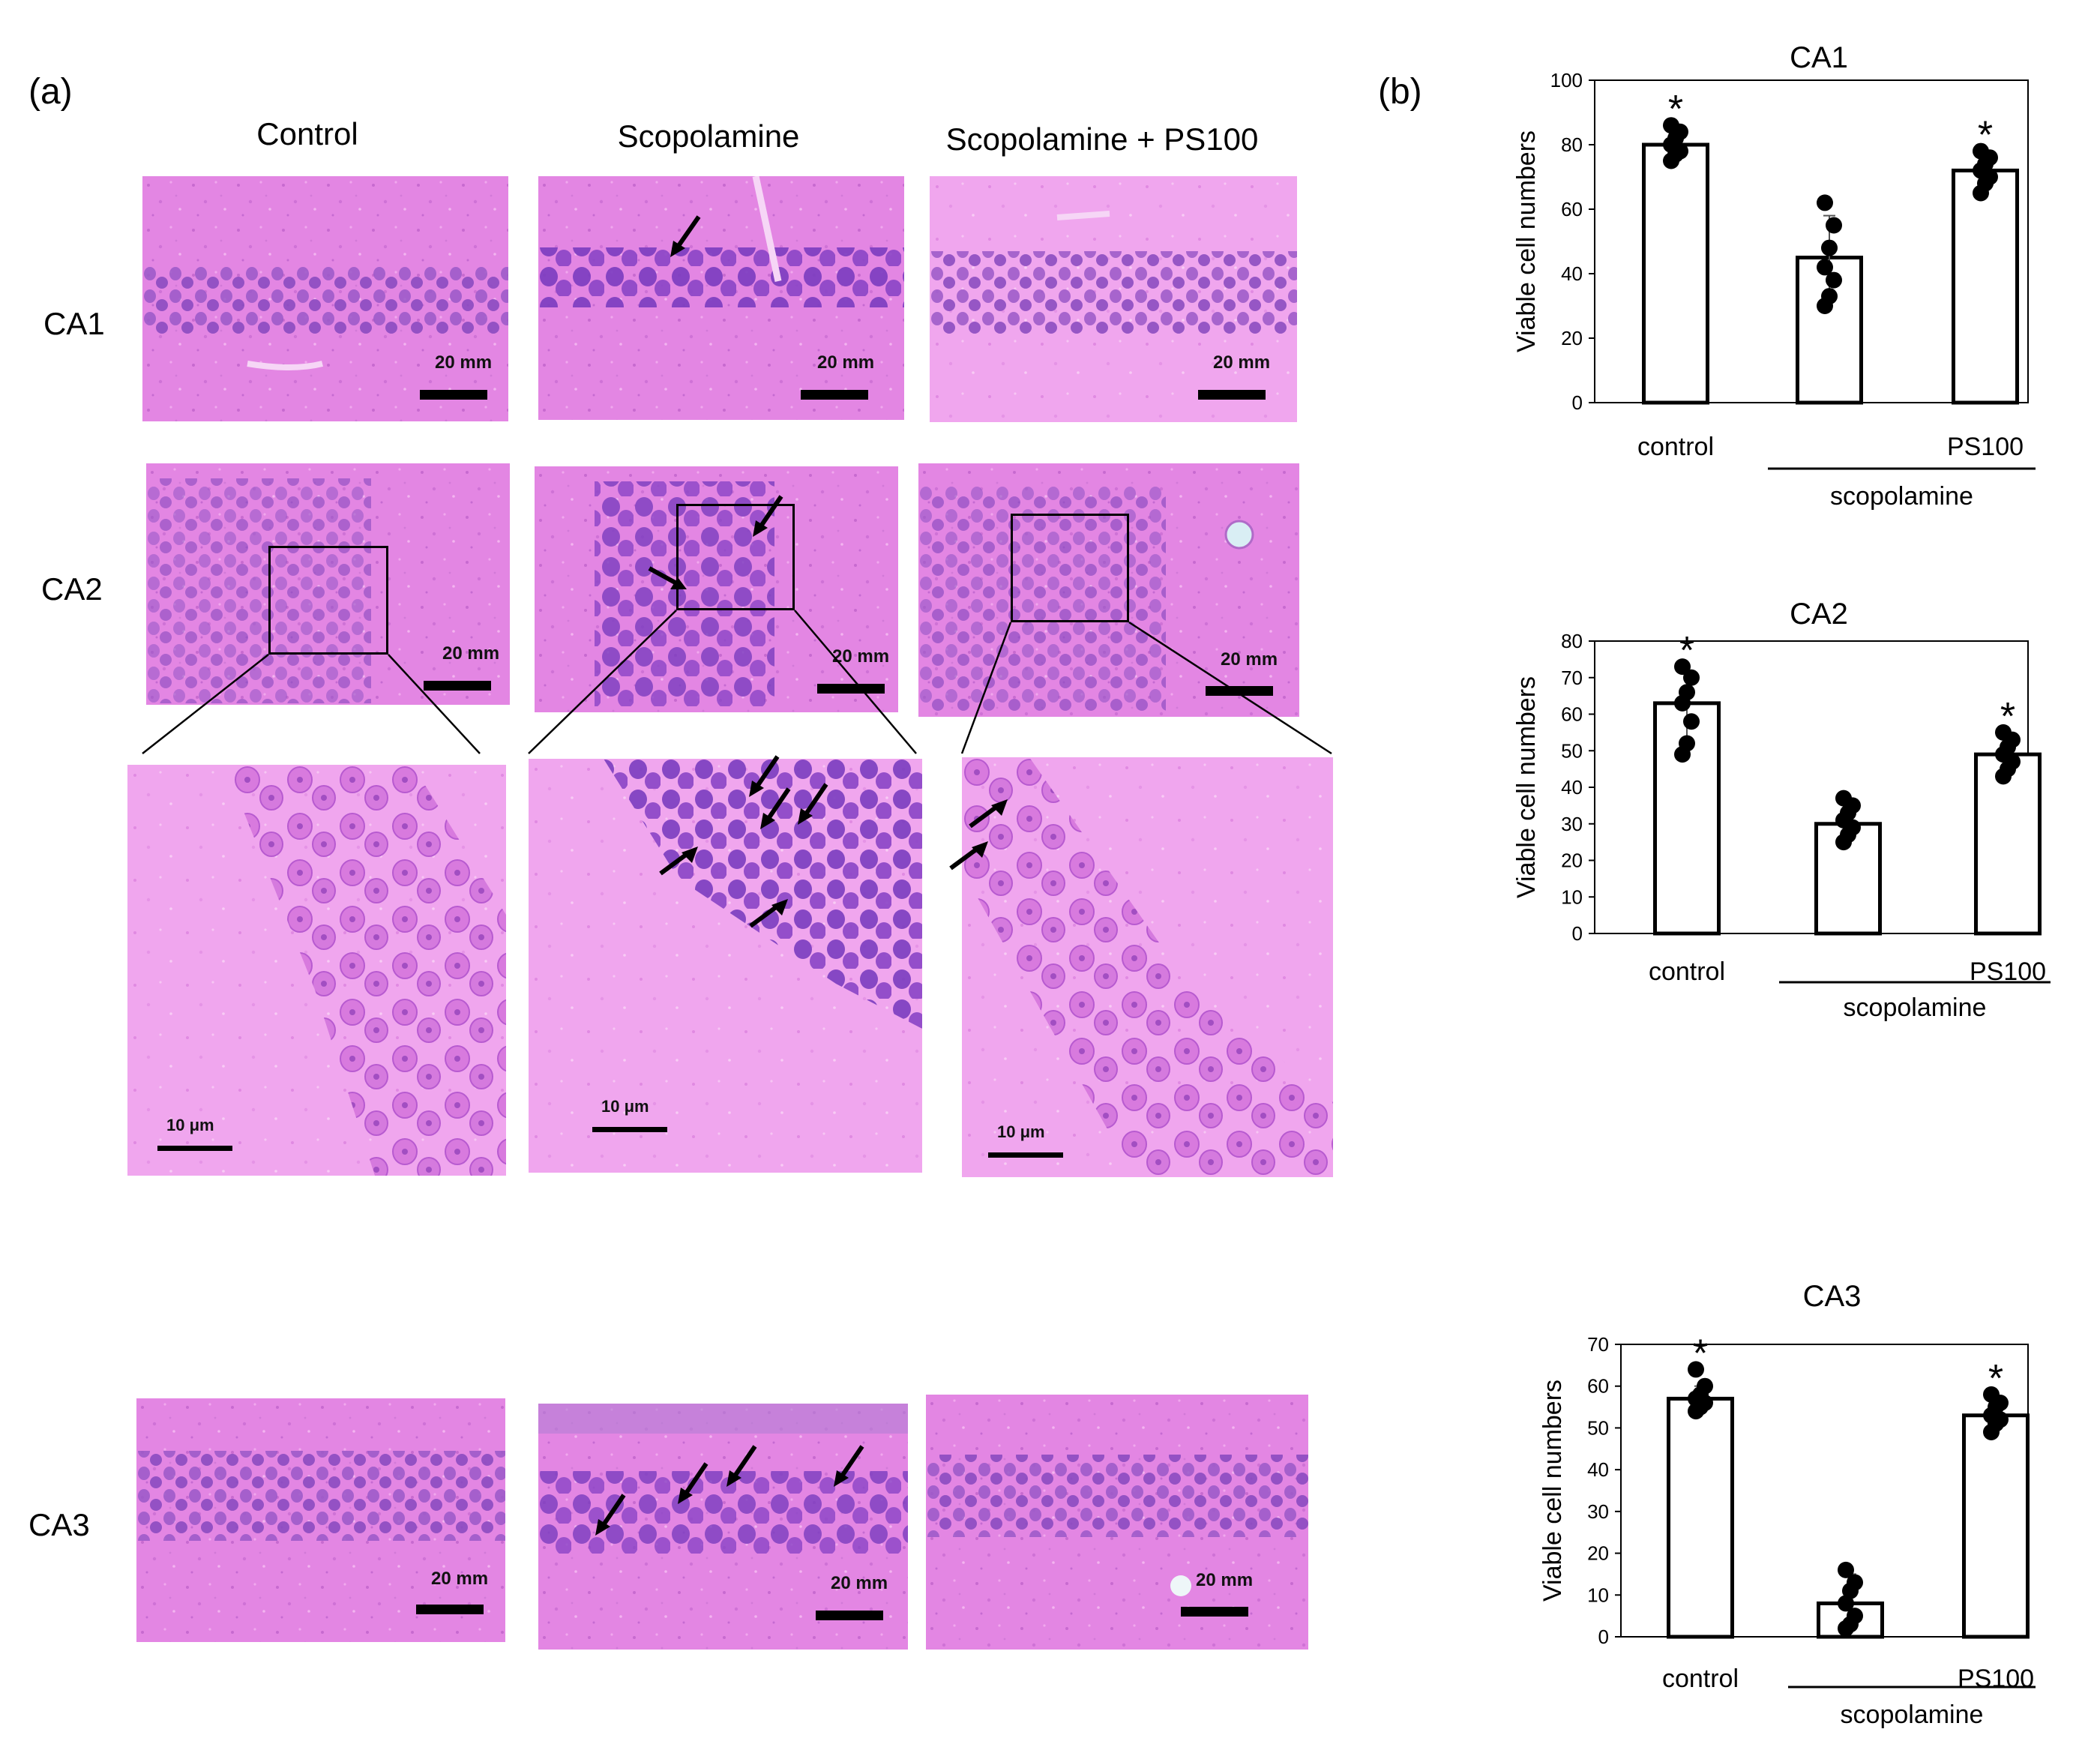 The width and height of the screenshot is (2100, 1753). Describe the element at coordinates (1598, 1595) in the screenshot. I see `y-tick-label: 10` at that location.